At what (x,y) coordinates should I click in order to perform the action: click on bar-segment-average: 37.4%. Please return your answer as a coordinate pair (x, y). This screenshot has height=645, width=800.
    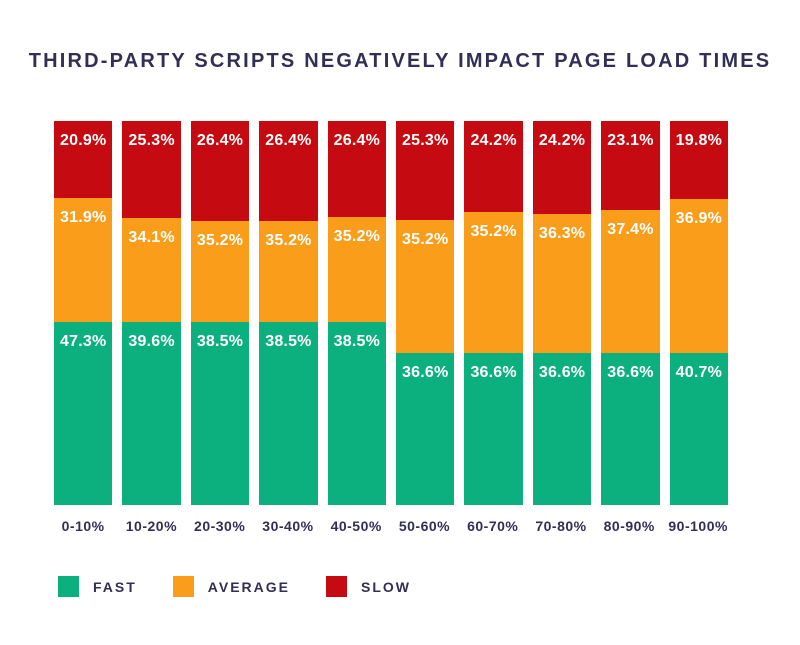
    Looking at the image, I should click on (630, 281).